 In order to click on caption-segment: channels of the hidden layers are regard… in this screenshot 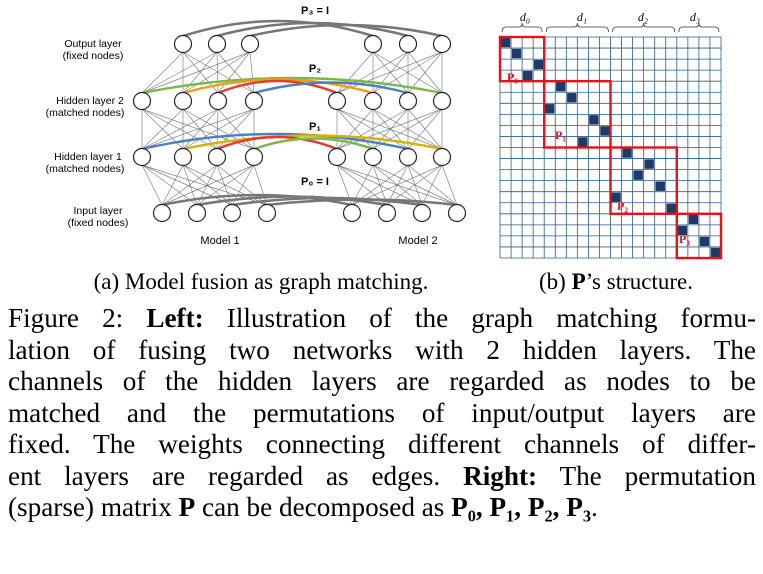, I will do `click(382, 381)`.